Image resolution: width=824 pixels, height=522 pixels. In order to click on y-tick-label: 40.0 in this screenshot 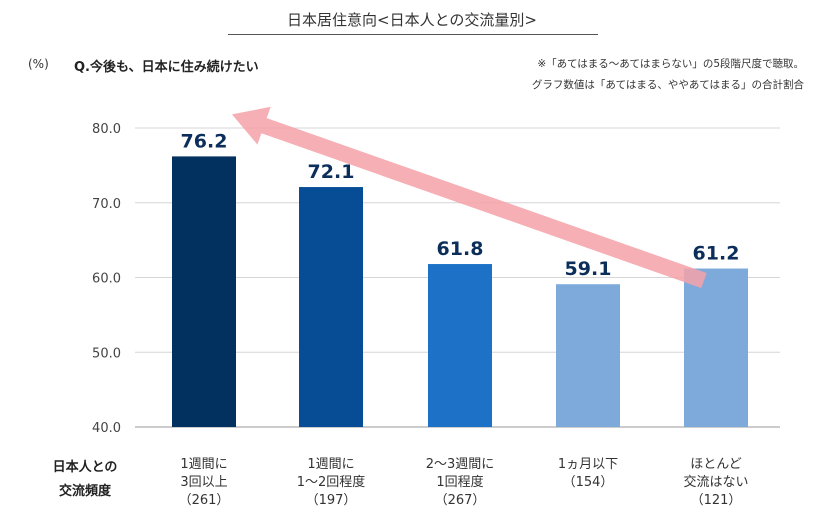, I will do `click(106, 428)`.